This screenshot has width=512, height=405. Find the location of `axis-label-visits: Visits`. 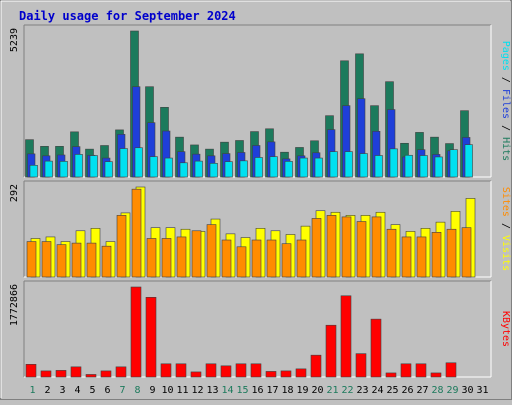

axis-label-visits: Visits is located at coordinates (505, 253).